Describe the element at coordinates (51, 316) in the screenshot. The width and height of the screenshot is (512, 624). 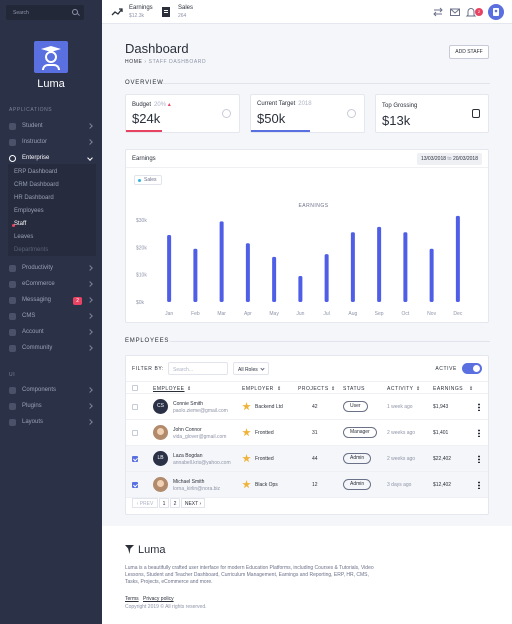
I see `sidebar-item-cms: CMS` at that location.